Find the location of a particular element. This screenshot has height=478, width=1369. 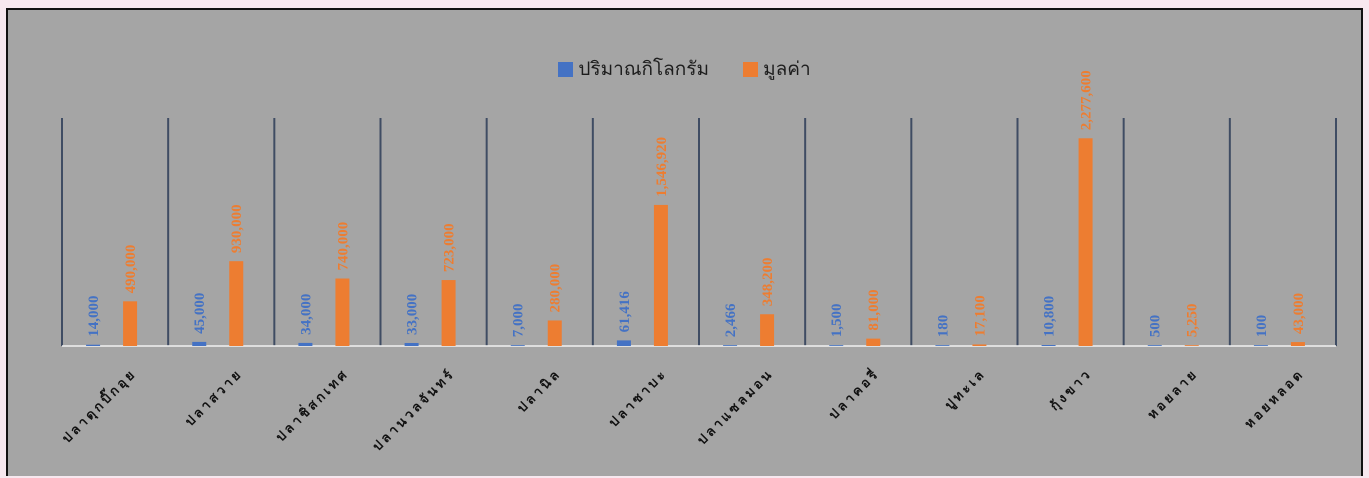

x-tick-label: ปลาคอรี่ is located at coordinates (853, 393).